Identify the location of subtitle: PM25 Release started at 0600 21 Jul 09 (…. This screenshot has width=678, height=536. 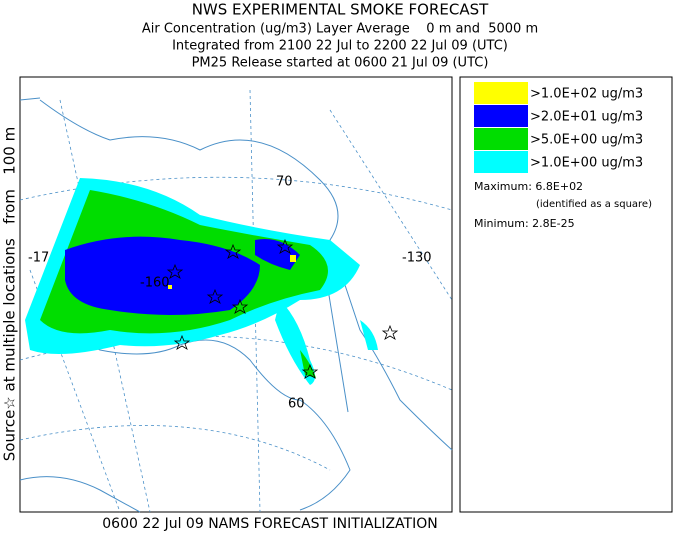
(340, 63).